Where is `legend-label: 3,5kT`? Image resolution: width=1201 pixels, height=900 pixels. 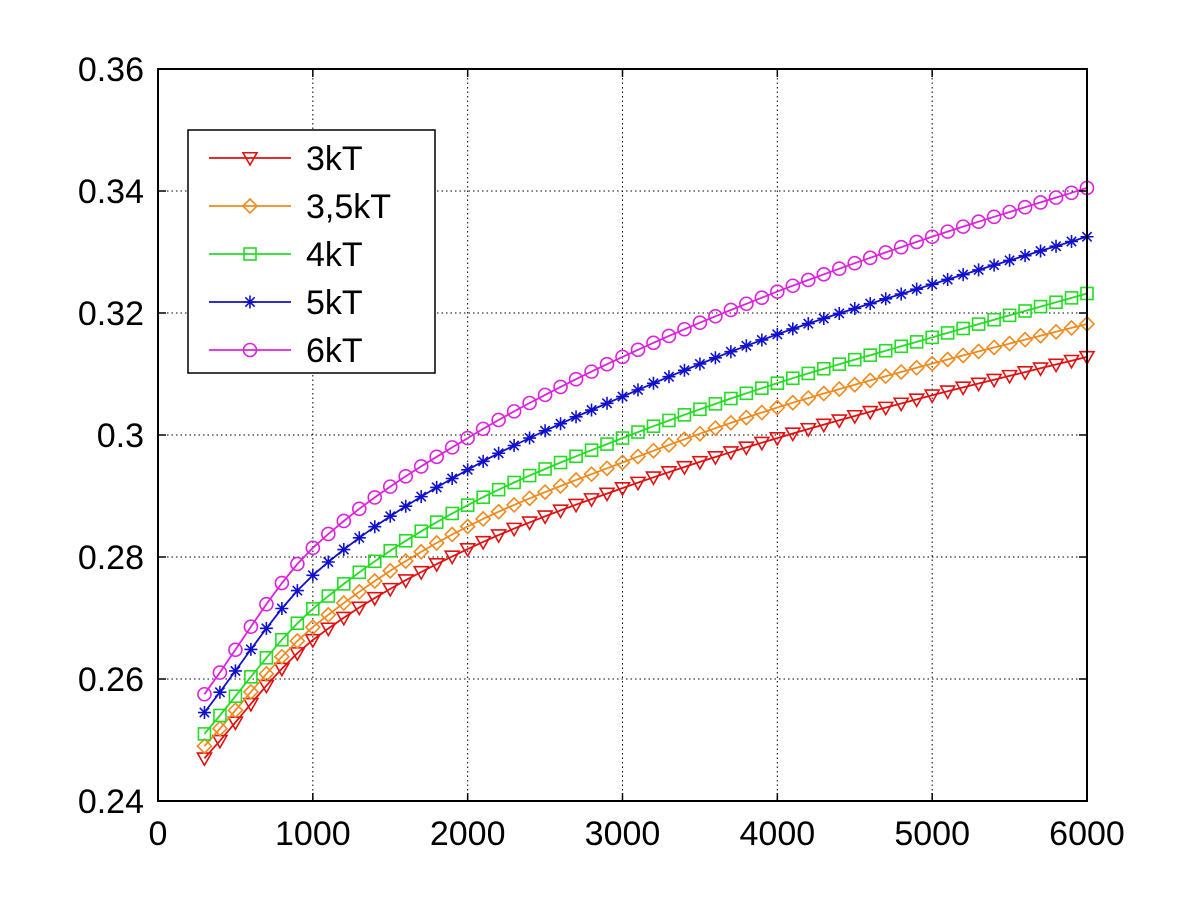 legend-label: 3,5kT is located at coordinates (348, 207).